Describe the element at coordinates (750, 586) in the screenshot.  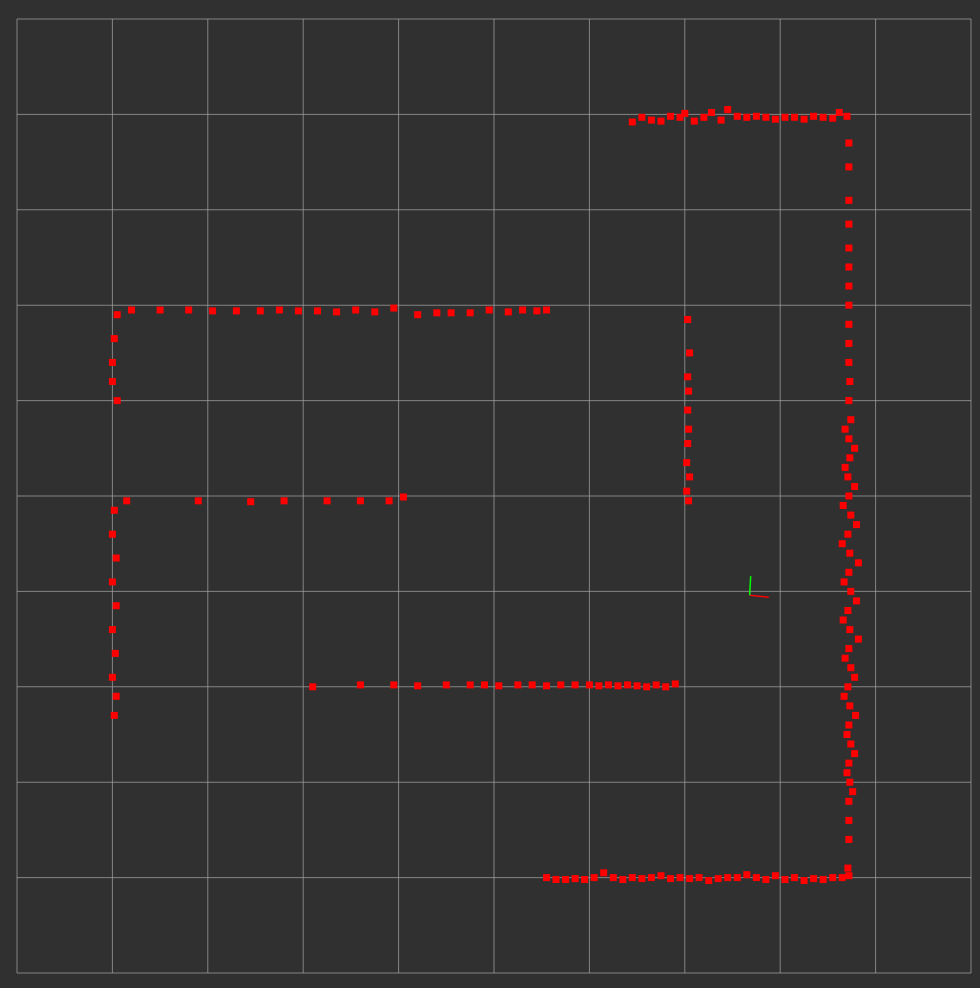
I see `frame-y-axis` at that location.